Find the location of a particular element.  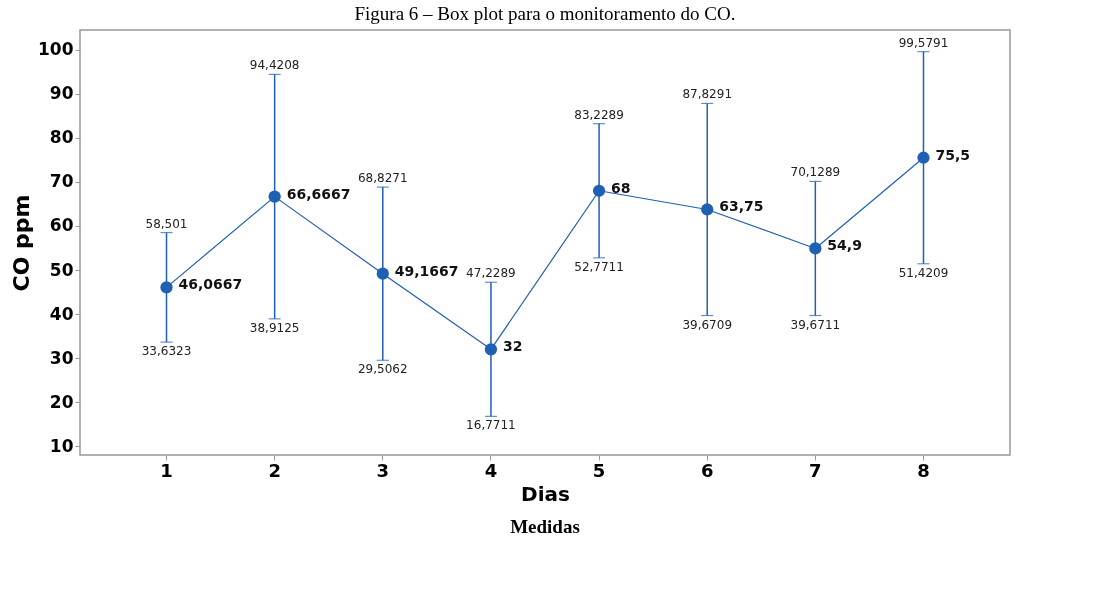

data-label: 68 is located at coordinates (621, 187).